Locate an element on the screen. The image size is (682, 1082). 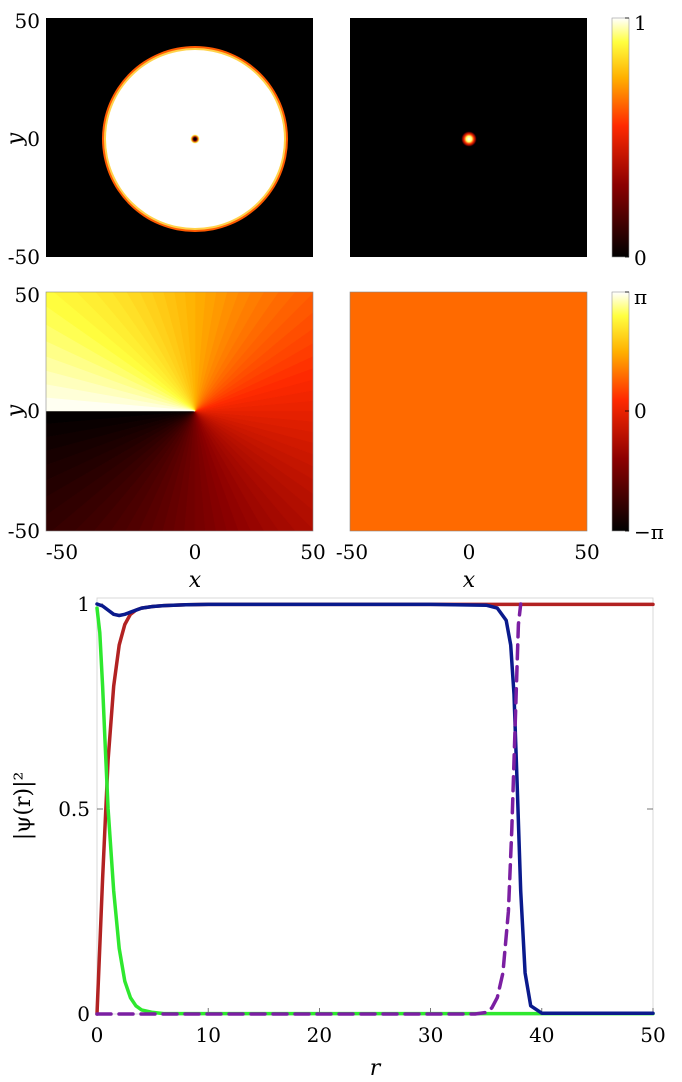
line-plot-xlabel: r is located at coordinates (376, 1068).